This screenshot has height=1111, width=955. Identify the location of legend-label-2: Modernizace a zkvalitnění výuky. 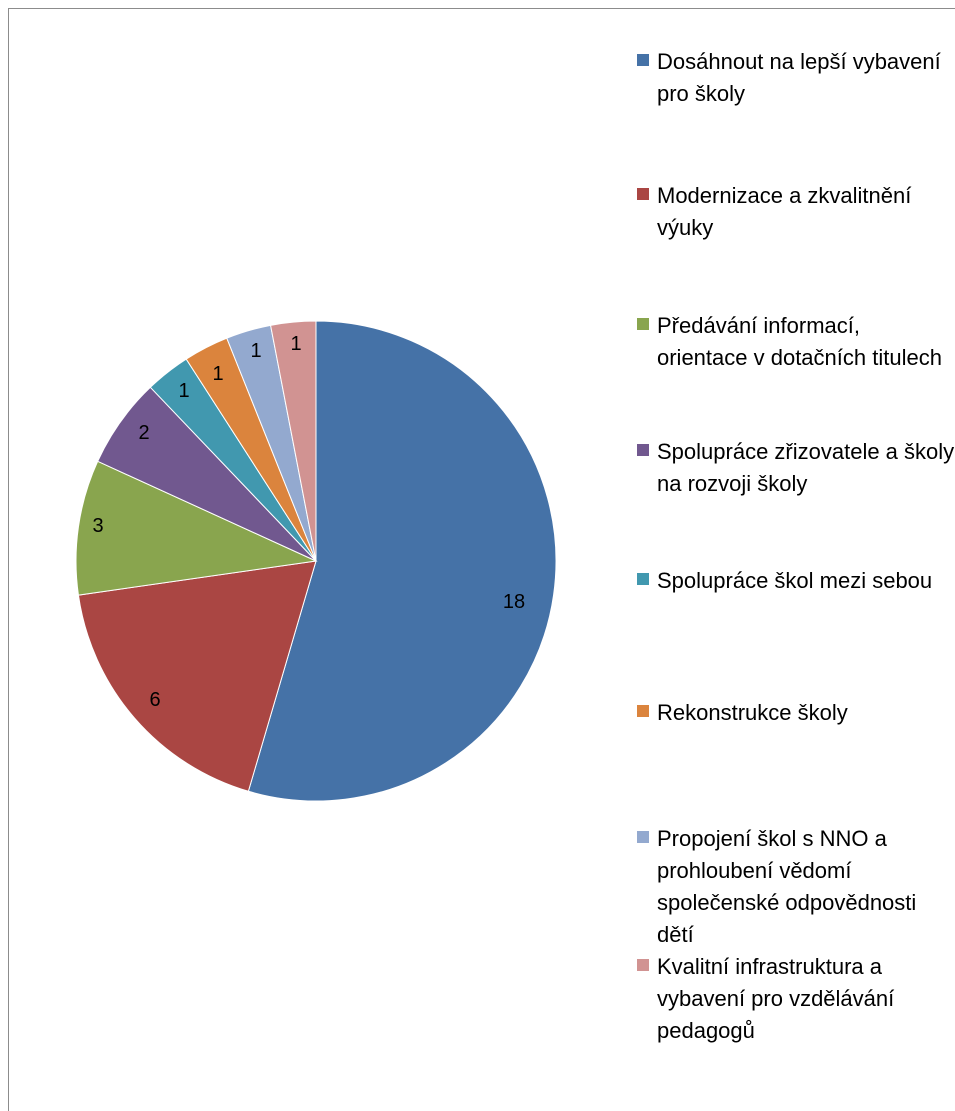
(784, 211).